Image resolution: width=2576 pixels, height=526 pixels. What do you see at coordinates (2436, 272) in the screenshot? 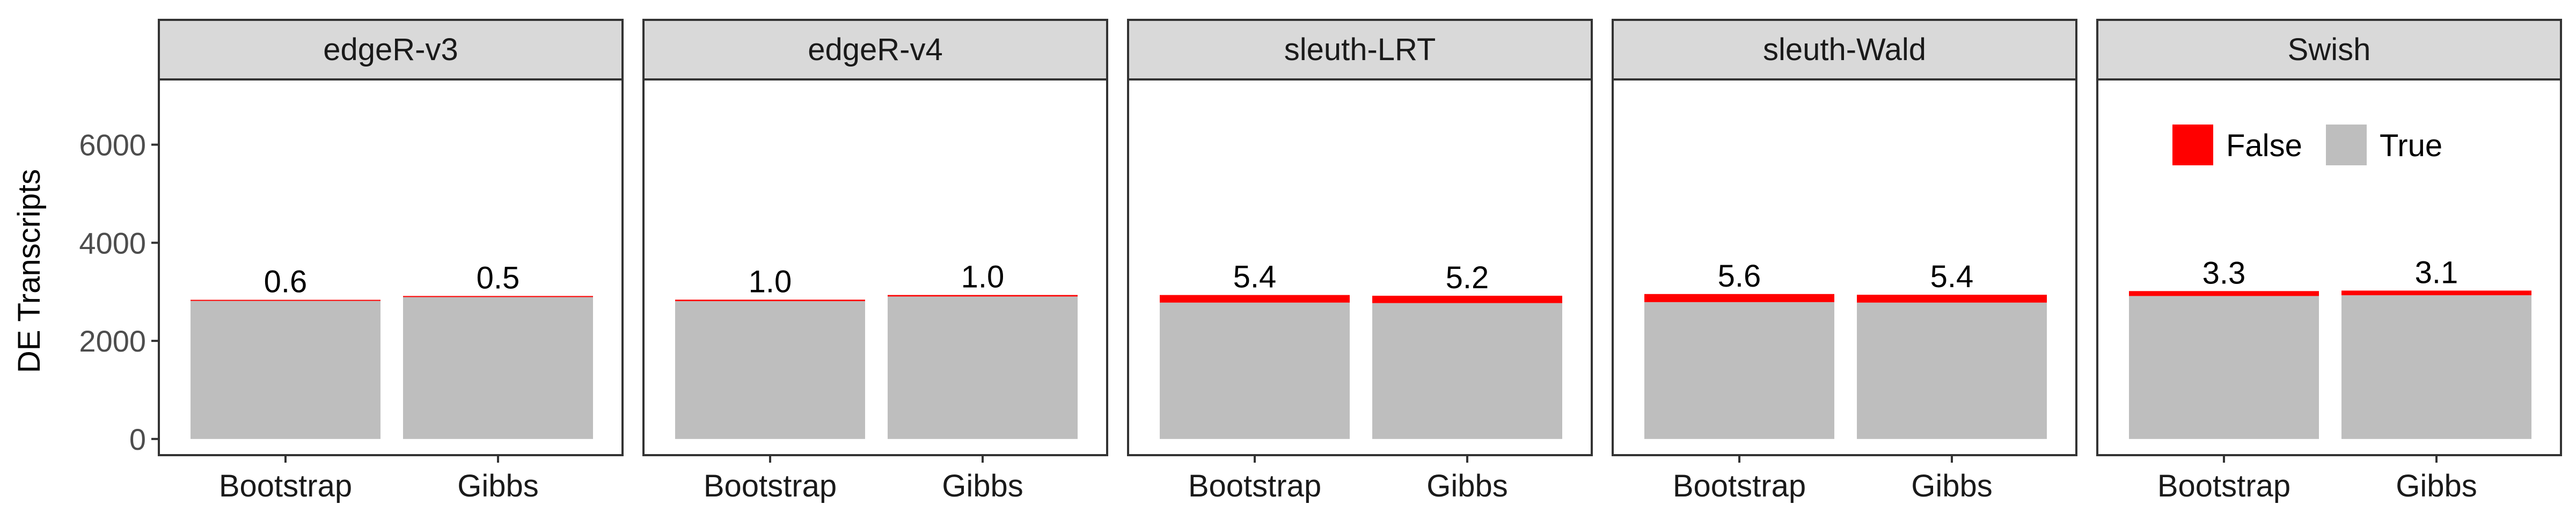
I see `bar-data-label: 3.1` at bounding box center [2436, 272].